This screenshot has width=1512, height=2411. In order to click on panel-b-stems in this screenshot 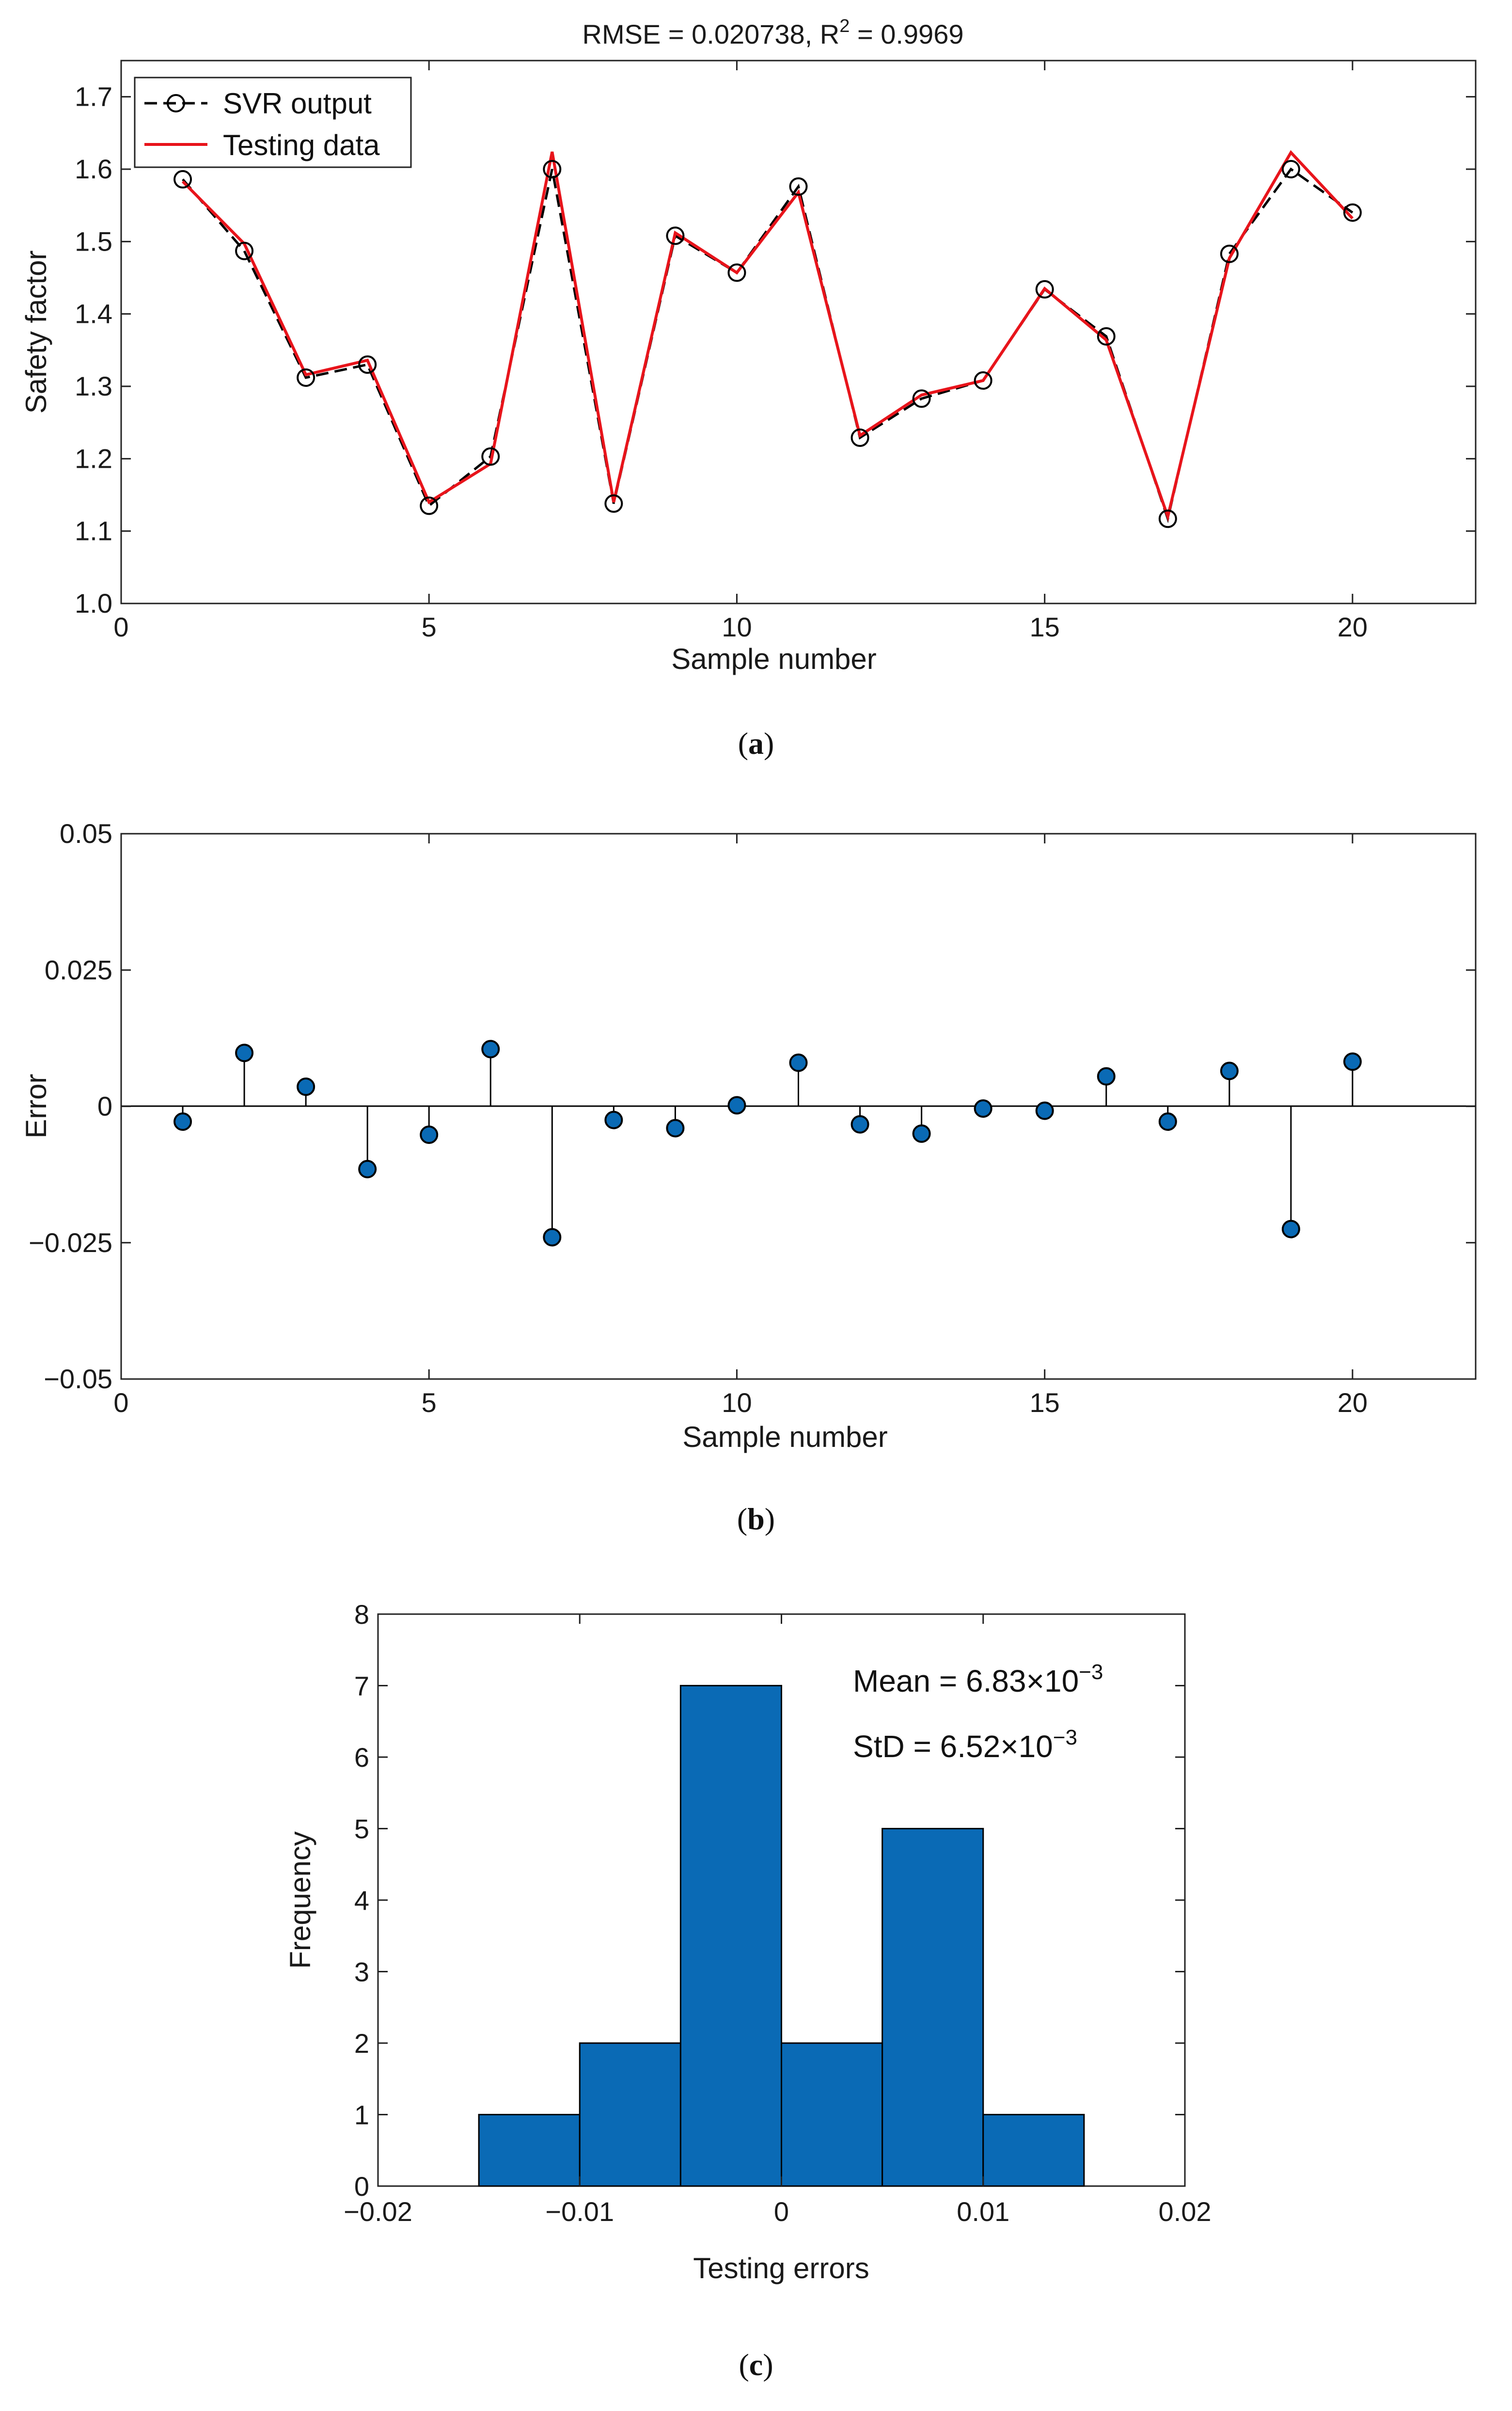, I will do `click(767, 1144)`.